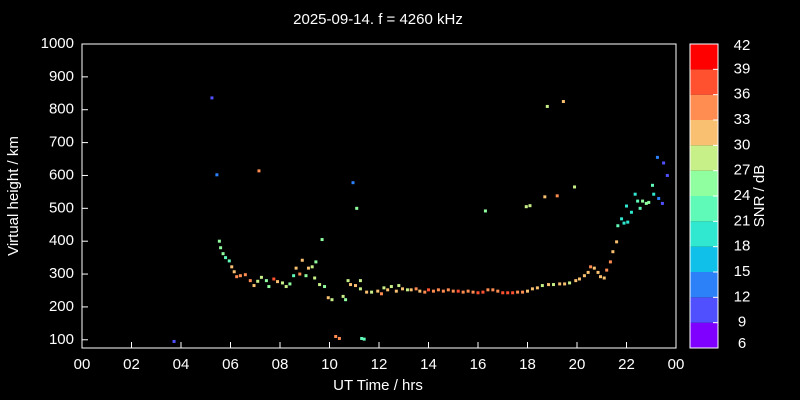 The image size is (800, 400). What do you see at coordinates (379, 364) in the screenshot?
I see `x-tick-label: 12` at bounding box center [379, 364].